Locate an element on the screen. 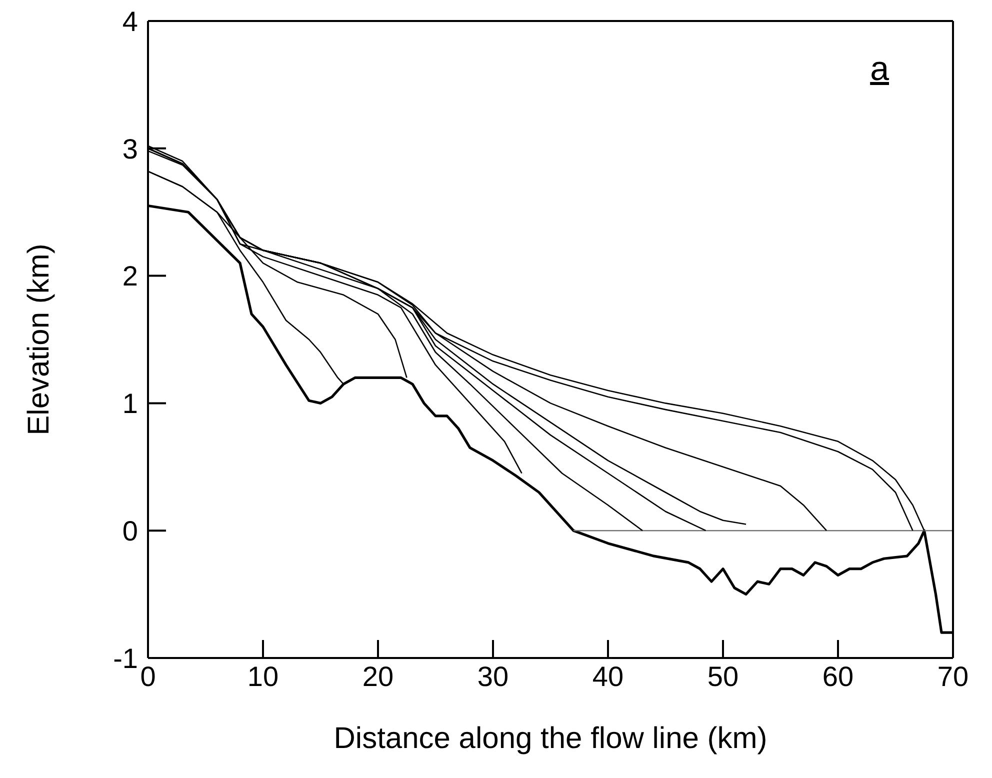  x-tick-label: 50 is located at coordinates (723, 676).